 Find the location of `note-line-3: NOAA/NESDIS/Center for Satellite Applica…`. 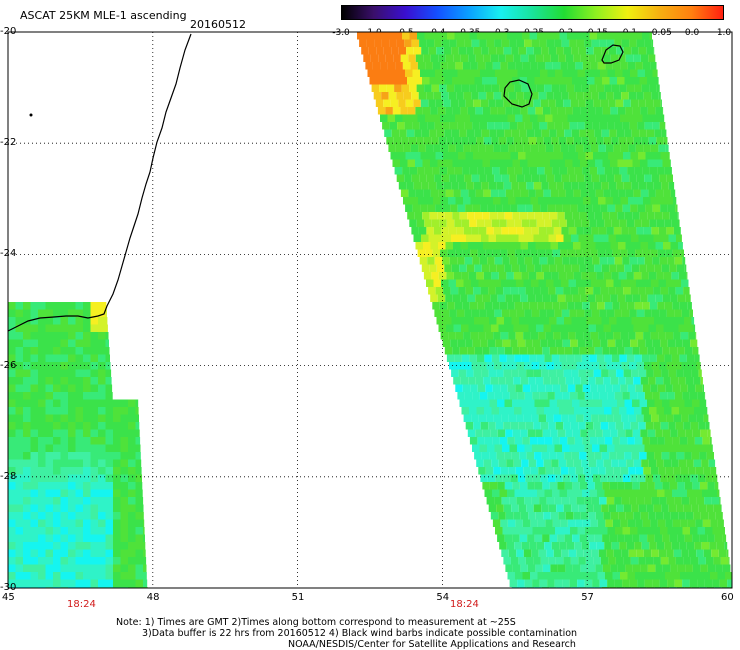

note-line-3: NOAA/NESDIS/Center for Satellite Applica… is located at coordinates (432, 644).